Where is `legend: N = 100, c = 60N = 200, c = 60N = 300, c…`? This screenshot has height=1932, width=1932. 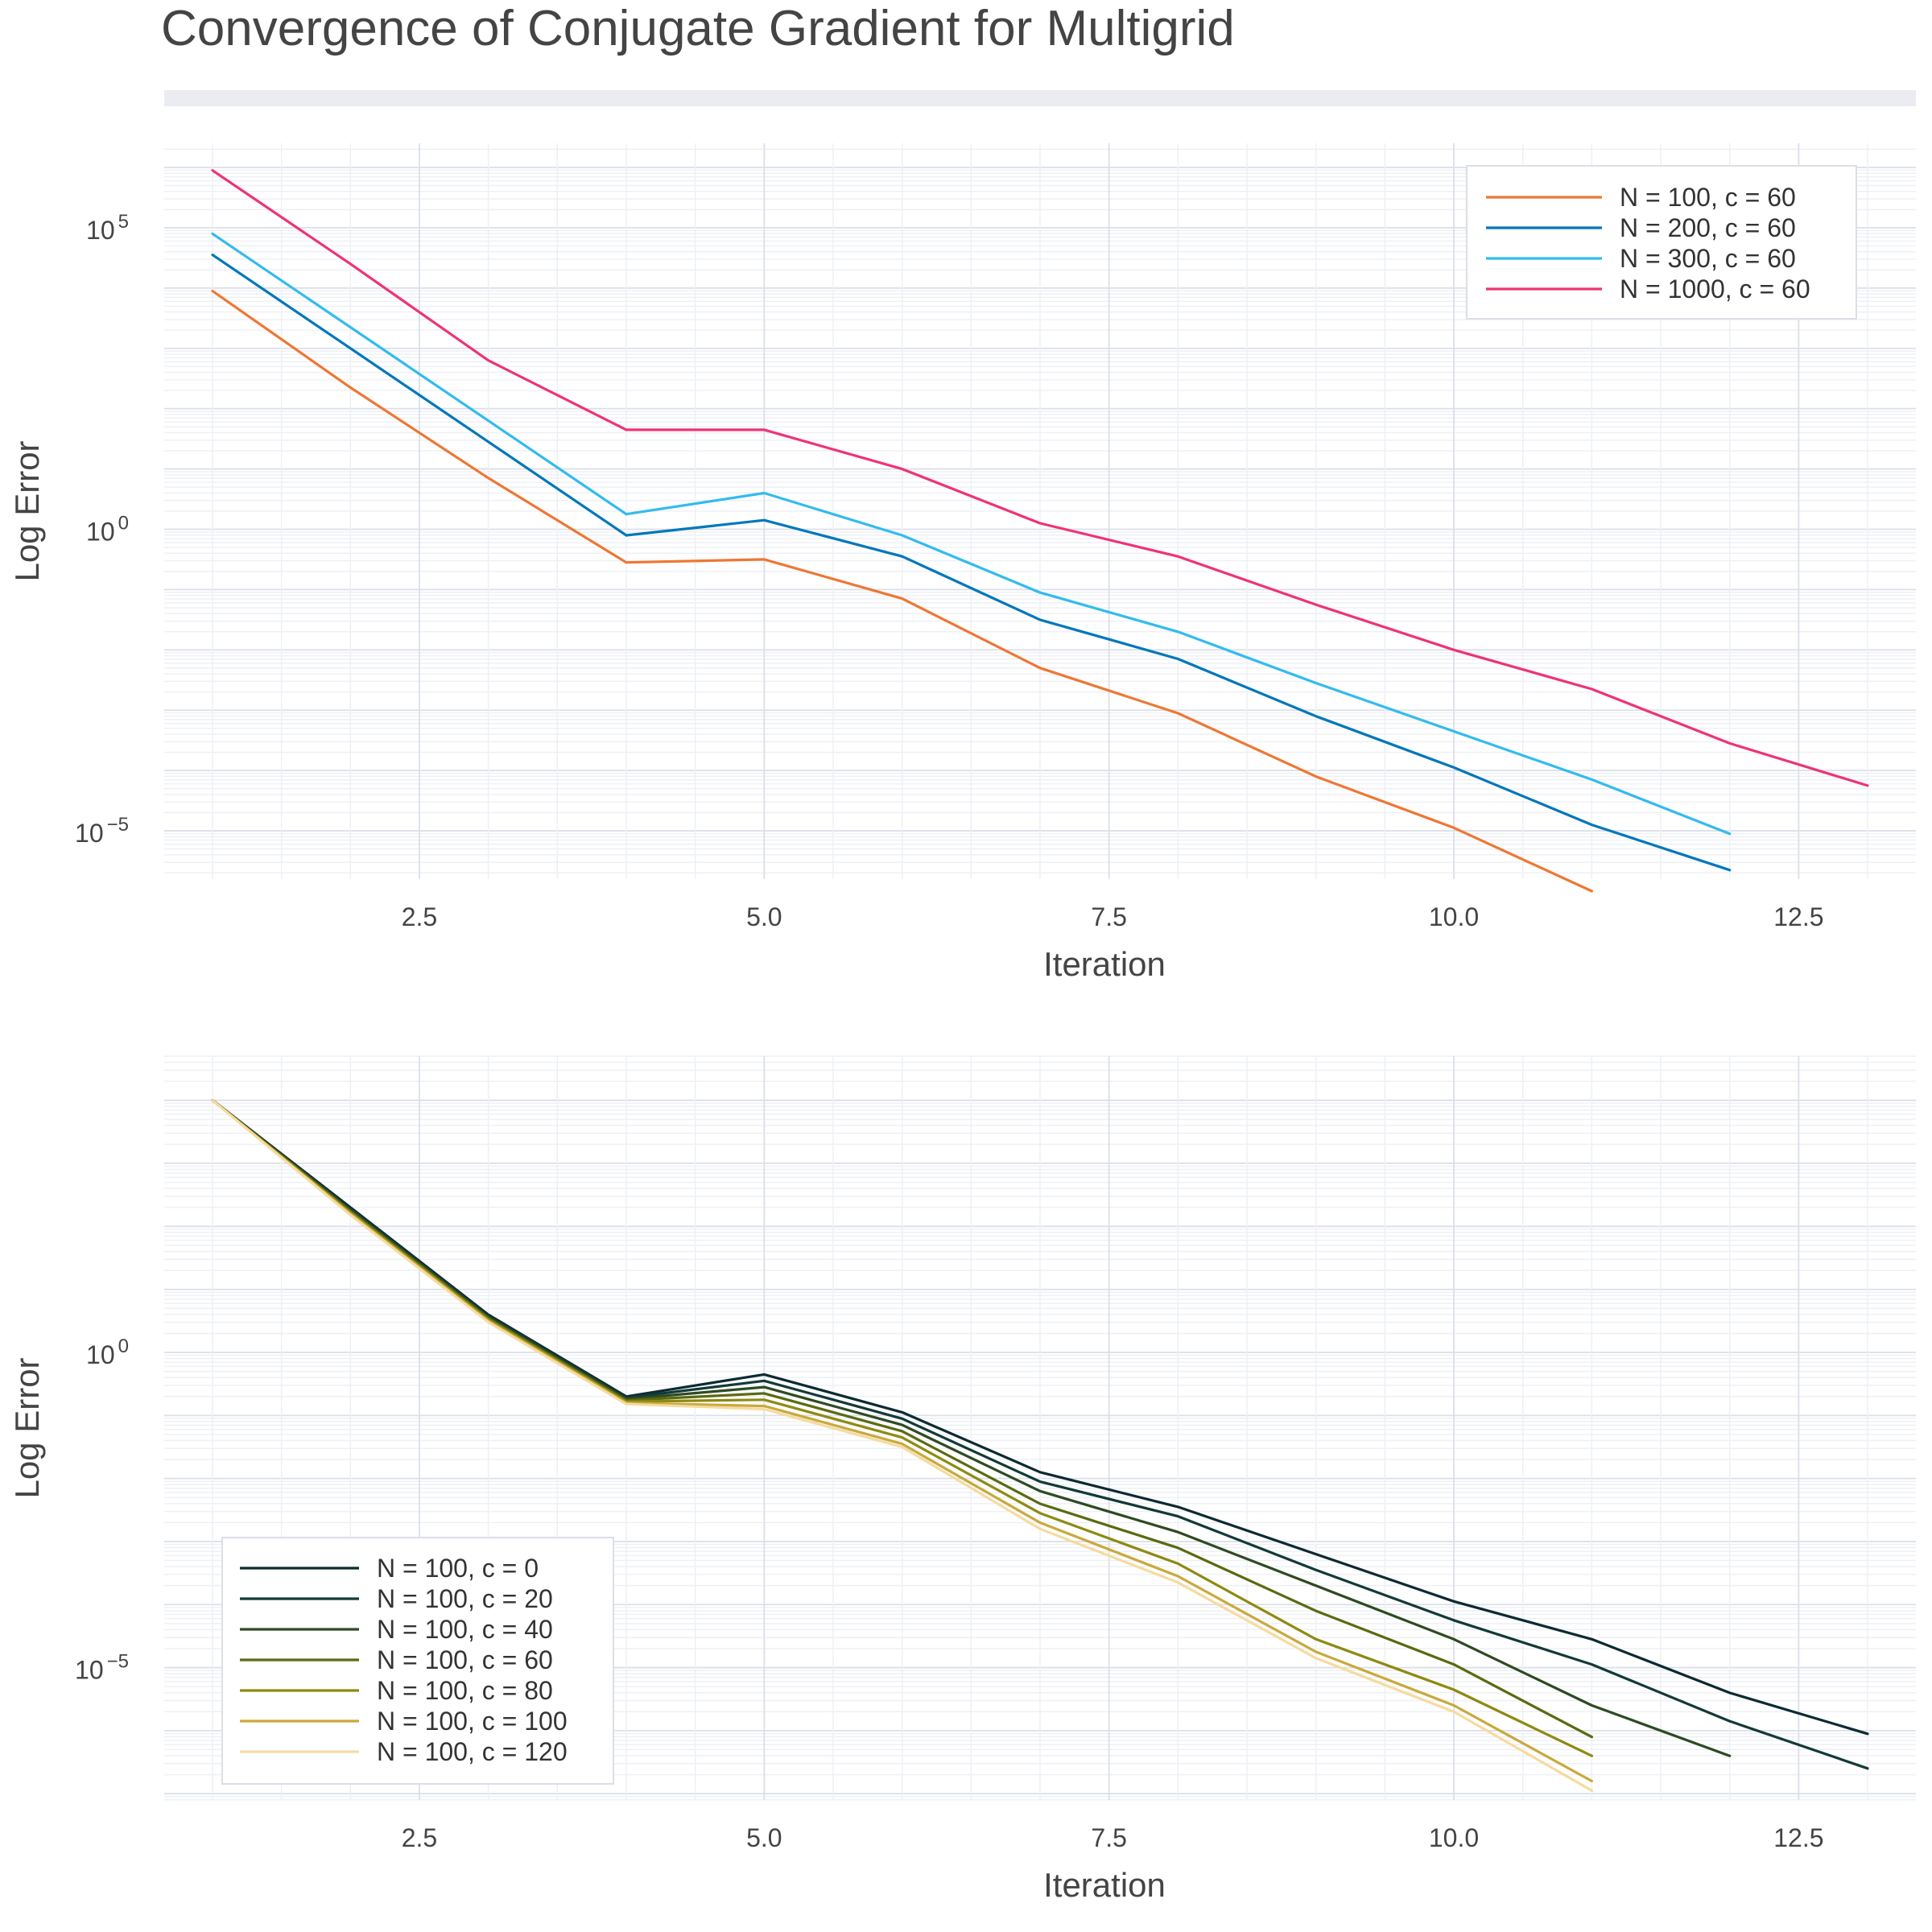
legend: N = 100, c = 60N = 200, c = 60N = 300, c… is located at coordinates (1661, 242).